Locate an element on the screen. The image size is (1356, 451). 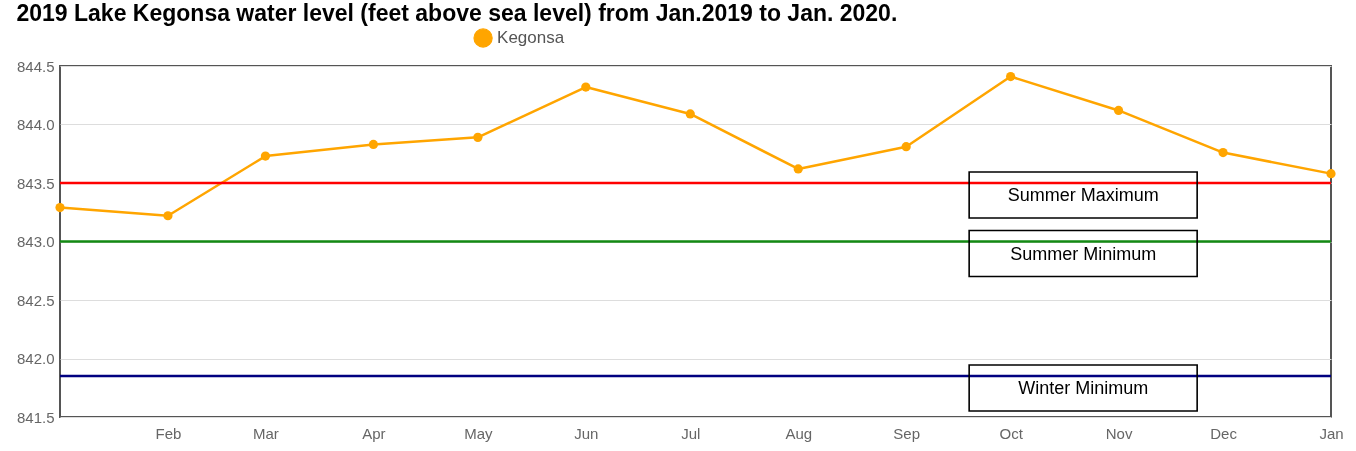
ref-line-label: Summer Maximum is located at coordinates (1083, 195).